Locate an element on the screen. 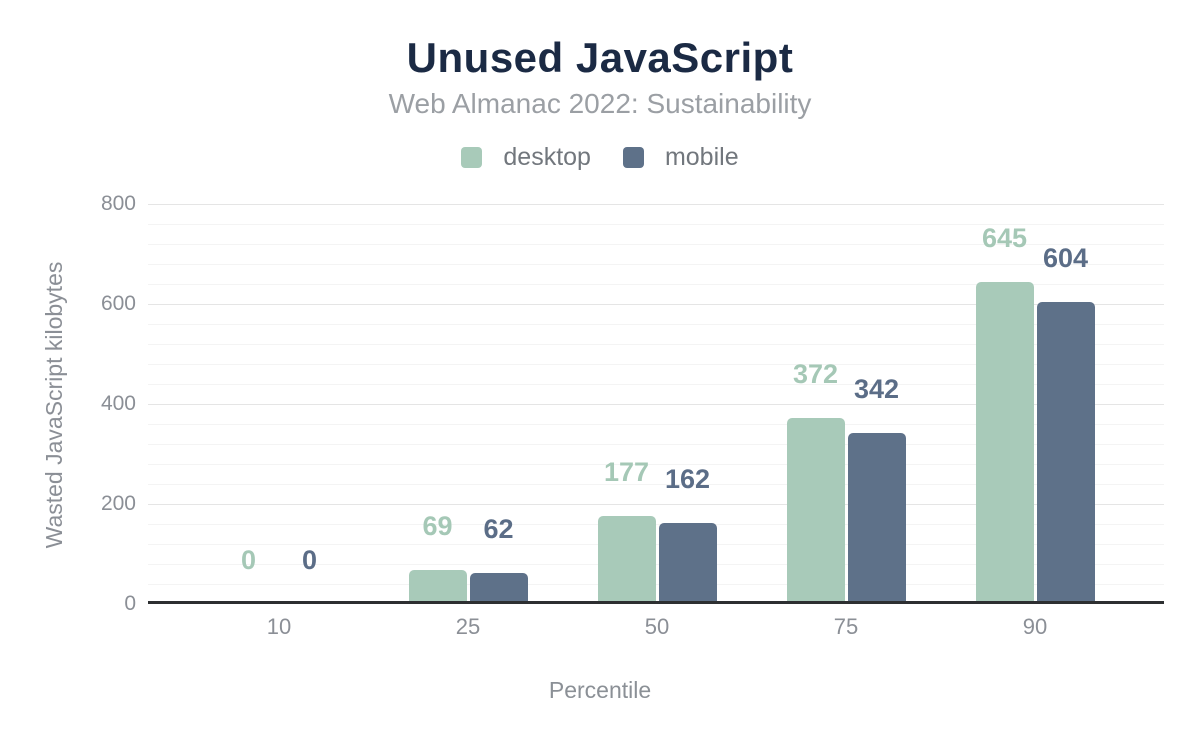 This screenshot has width=1200, height=742. bar-mobile-p25 is located at coordinates (498, 588).